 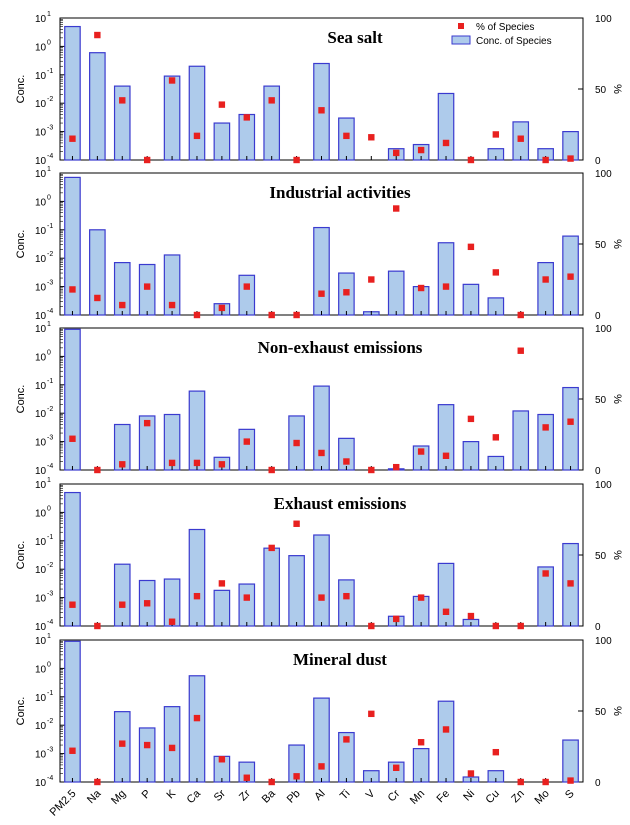 What do you see at coordinates (94, 796) in the screenshot?
I see `x-tick-label-Na: Na` at bounding box center [94, 796].